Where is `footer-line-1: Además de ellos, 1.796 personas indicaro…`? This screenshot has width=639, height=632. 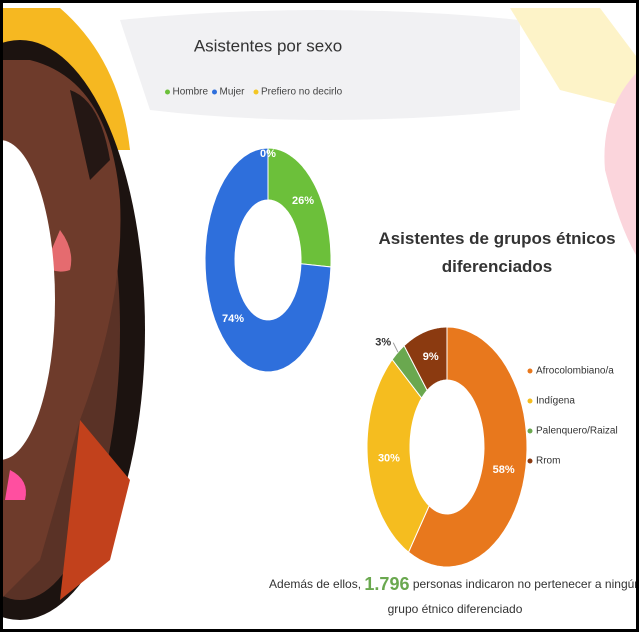
footer-line-1: Además de ellos, 1.796 personas indicaro… is located at coordinates (454, 584).